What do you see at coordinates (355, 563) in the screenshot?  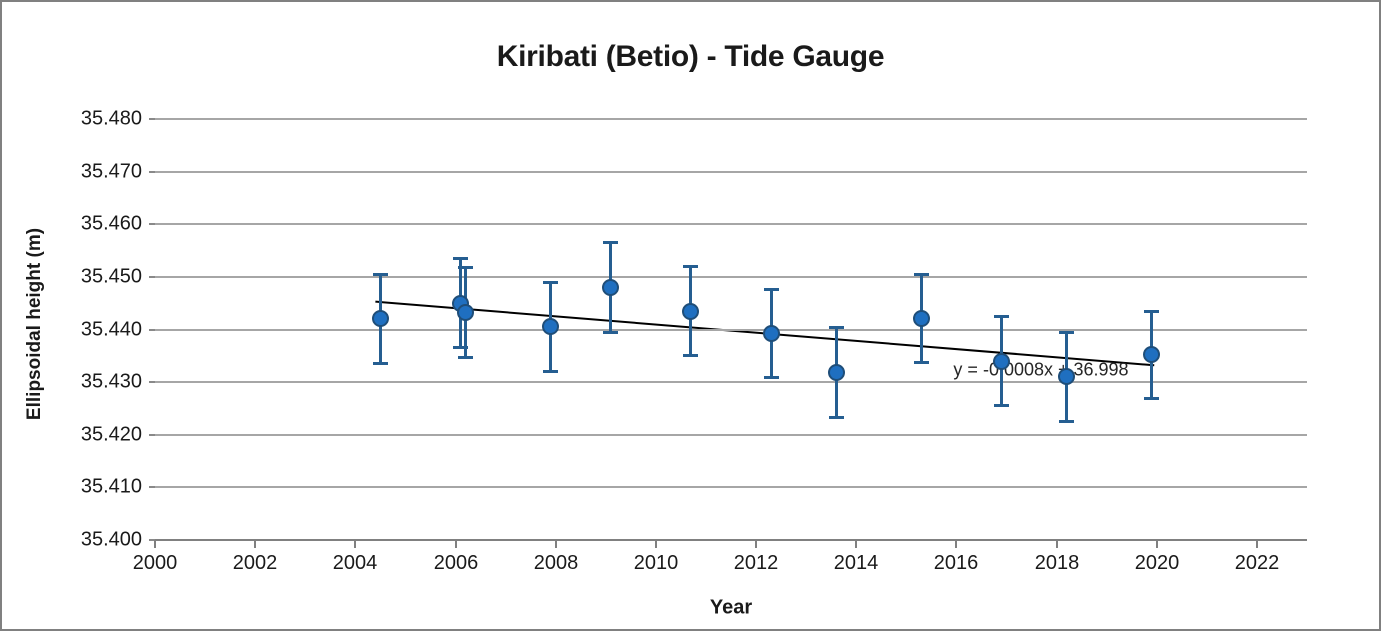 I see `x-tick-label: 2004` at bounding box center [355, 563].